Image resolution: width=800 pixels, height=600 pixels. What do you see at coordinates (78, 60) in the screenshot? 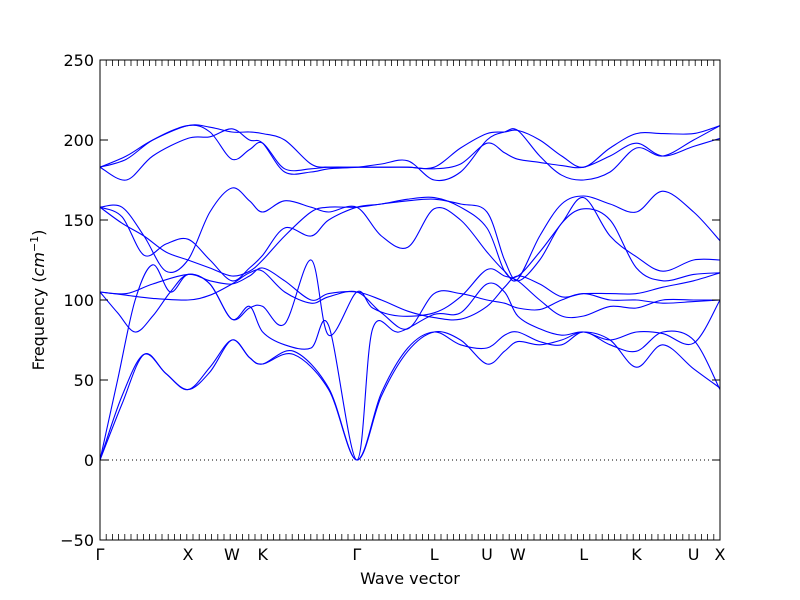
I see `y-tick-label: 250` at bounding box center [78, 60].